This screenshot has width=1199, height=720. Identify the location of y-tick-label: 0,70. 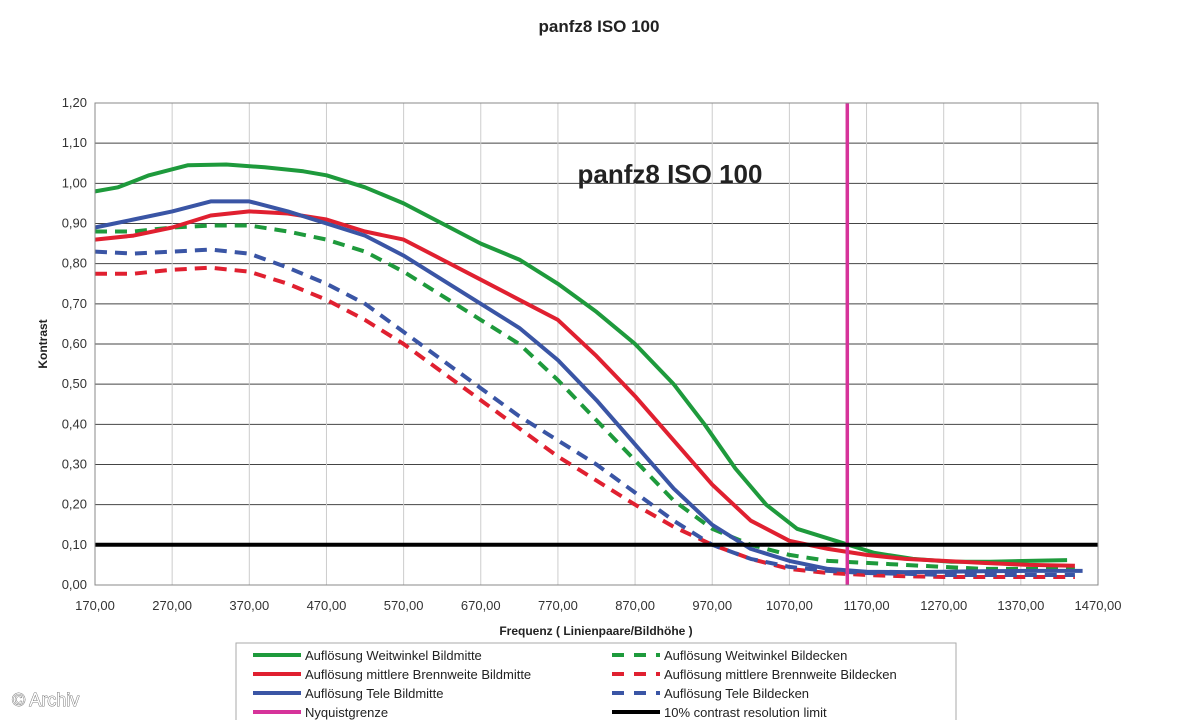
(74, 303).